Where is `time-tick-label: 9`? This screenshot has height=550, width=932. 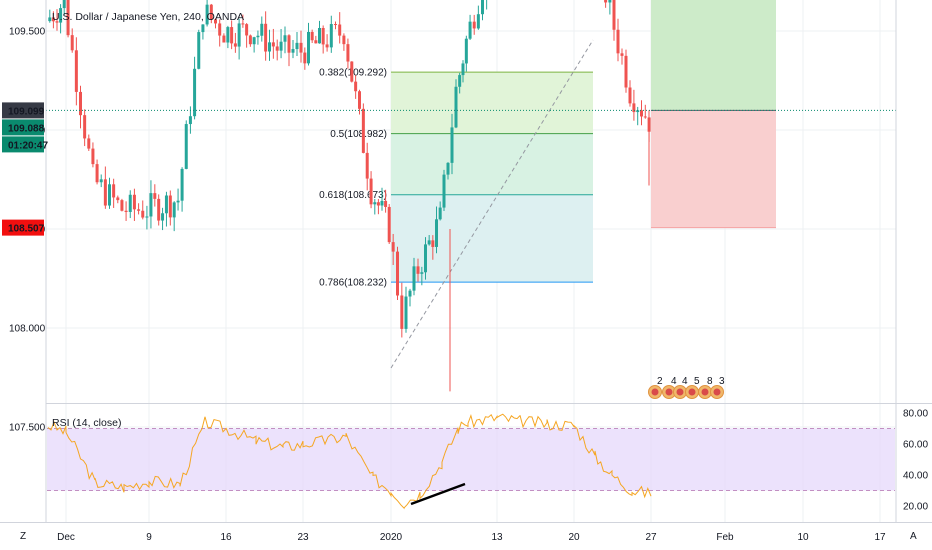
time-tick-label: 9 is located at coordinates (149, 537).